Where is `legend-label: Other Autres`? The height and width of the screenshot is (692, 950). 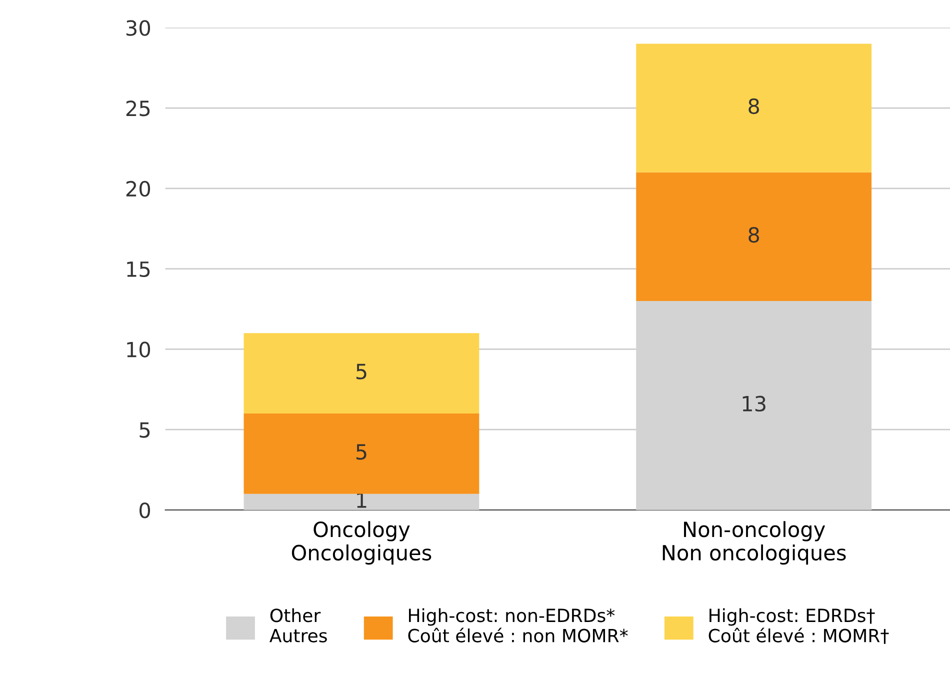 legend-label: Other Autres is located at coordinates (298, 625).